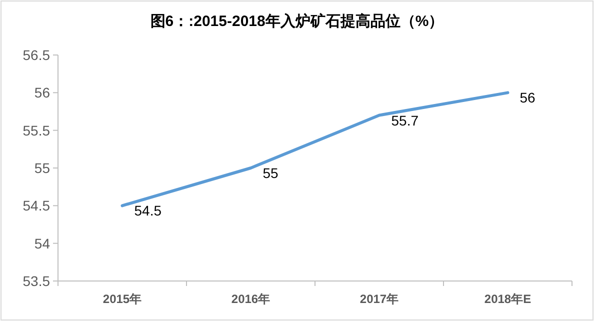 The width and height of the screenshot is (594, 321). I want to click on y-tick-label: 56.5, so click(36, 55).